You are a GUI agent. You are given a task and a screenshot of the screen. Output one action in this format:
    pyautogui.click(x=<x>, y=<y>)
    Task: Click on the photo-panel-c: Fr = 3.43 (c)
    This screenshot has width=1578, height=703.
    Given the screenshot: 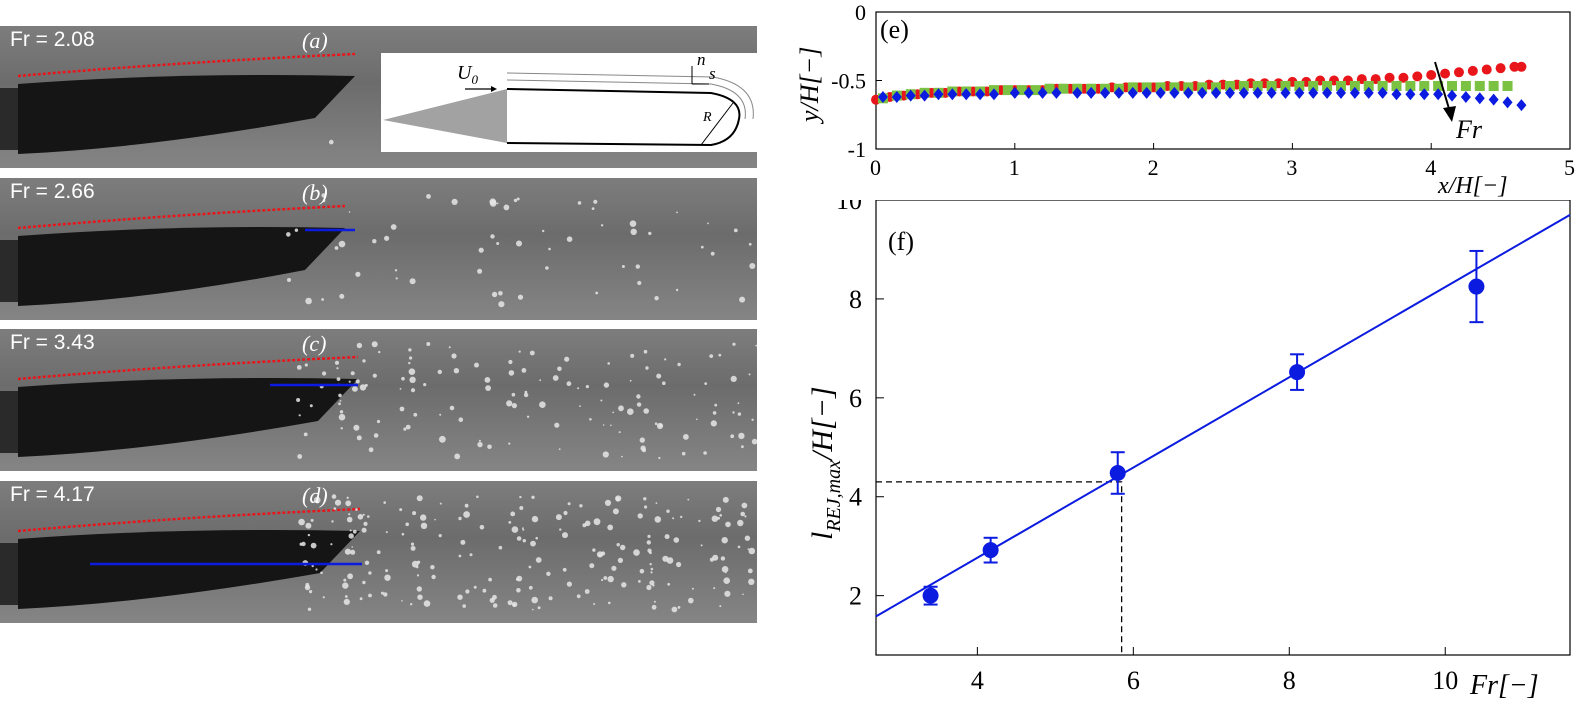 What is the action you would take?
    pyautogui.click(x=378, y=400)
    